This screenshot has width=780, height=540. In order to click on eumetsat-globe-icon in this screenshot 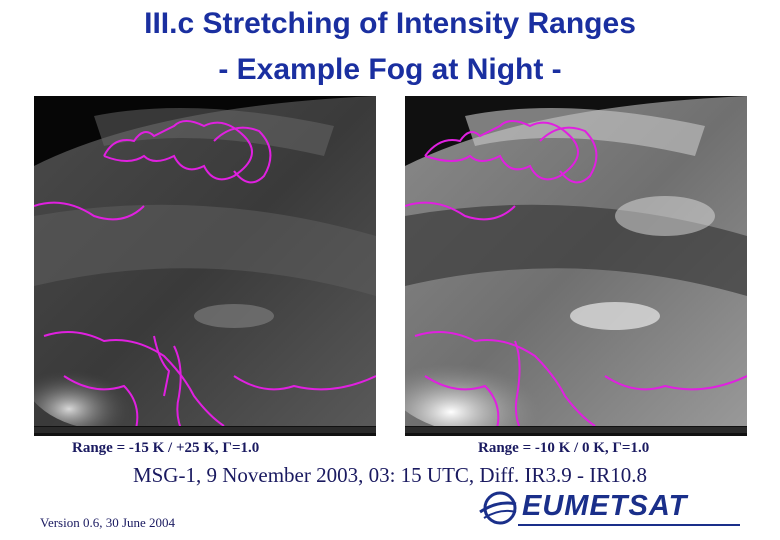, I will do `click(498, 508)`.